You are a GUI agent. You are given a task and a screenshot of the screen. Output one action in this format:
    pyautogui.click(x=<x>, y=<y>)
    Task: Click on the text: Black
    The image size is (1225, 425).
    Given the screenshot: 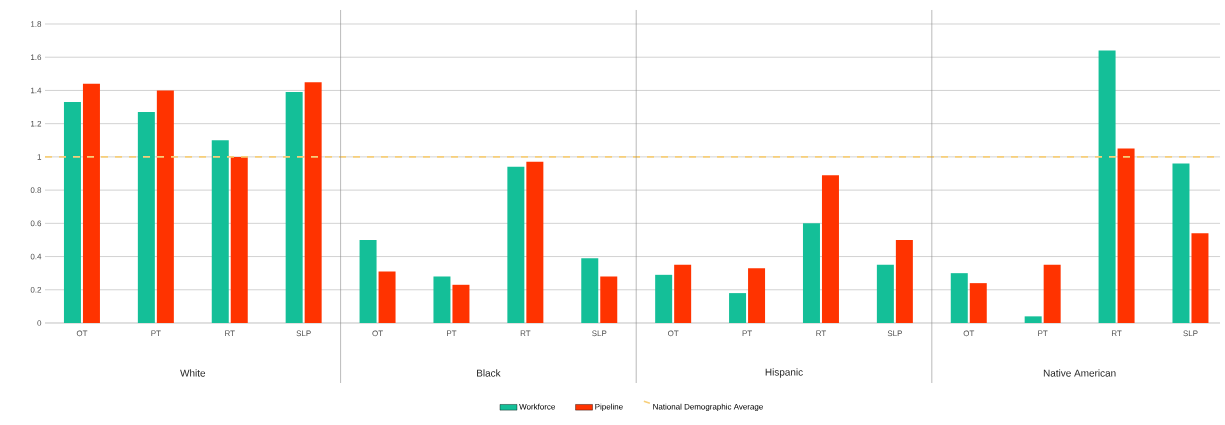 What is the action you would take?
    pyautogui.click(x=489, y=373)
    